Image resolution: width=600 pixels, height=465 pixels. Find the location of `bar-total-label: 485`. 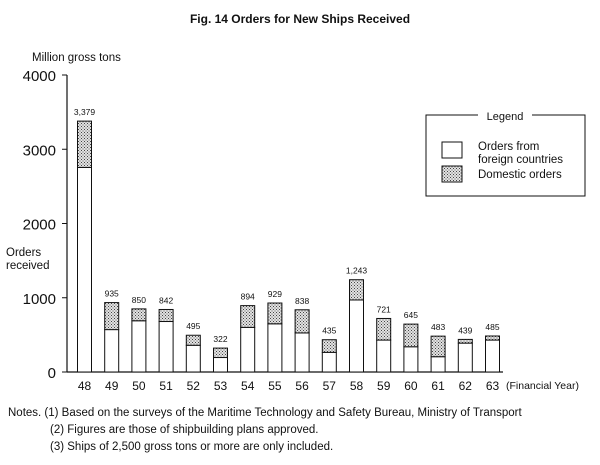

bar-total-label: 485 is located at coordinates (492, 327).